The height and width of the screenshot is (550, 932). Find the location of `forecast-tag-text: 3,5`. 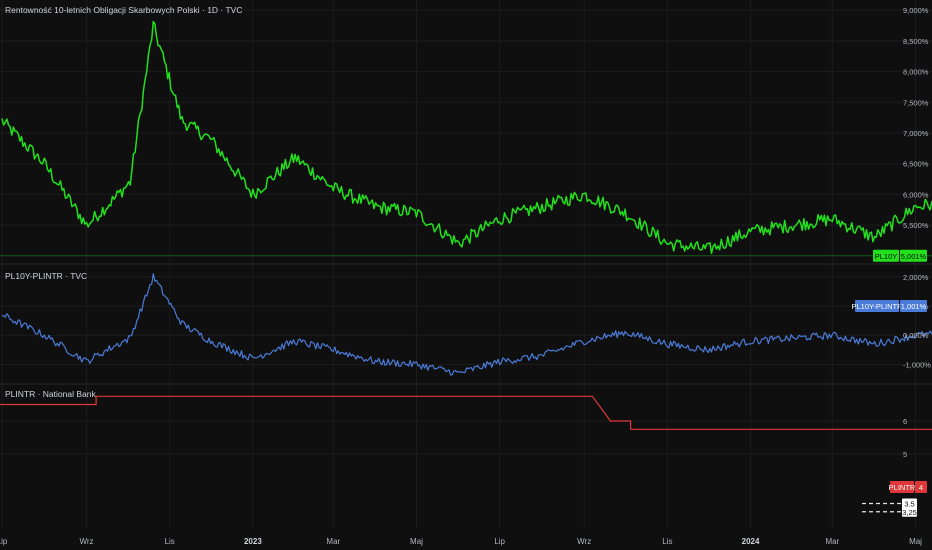

forecast-tag-text: 3,5 is located at coordinates (909, 504).